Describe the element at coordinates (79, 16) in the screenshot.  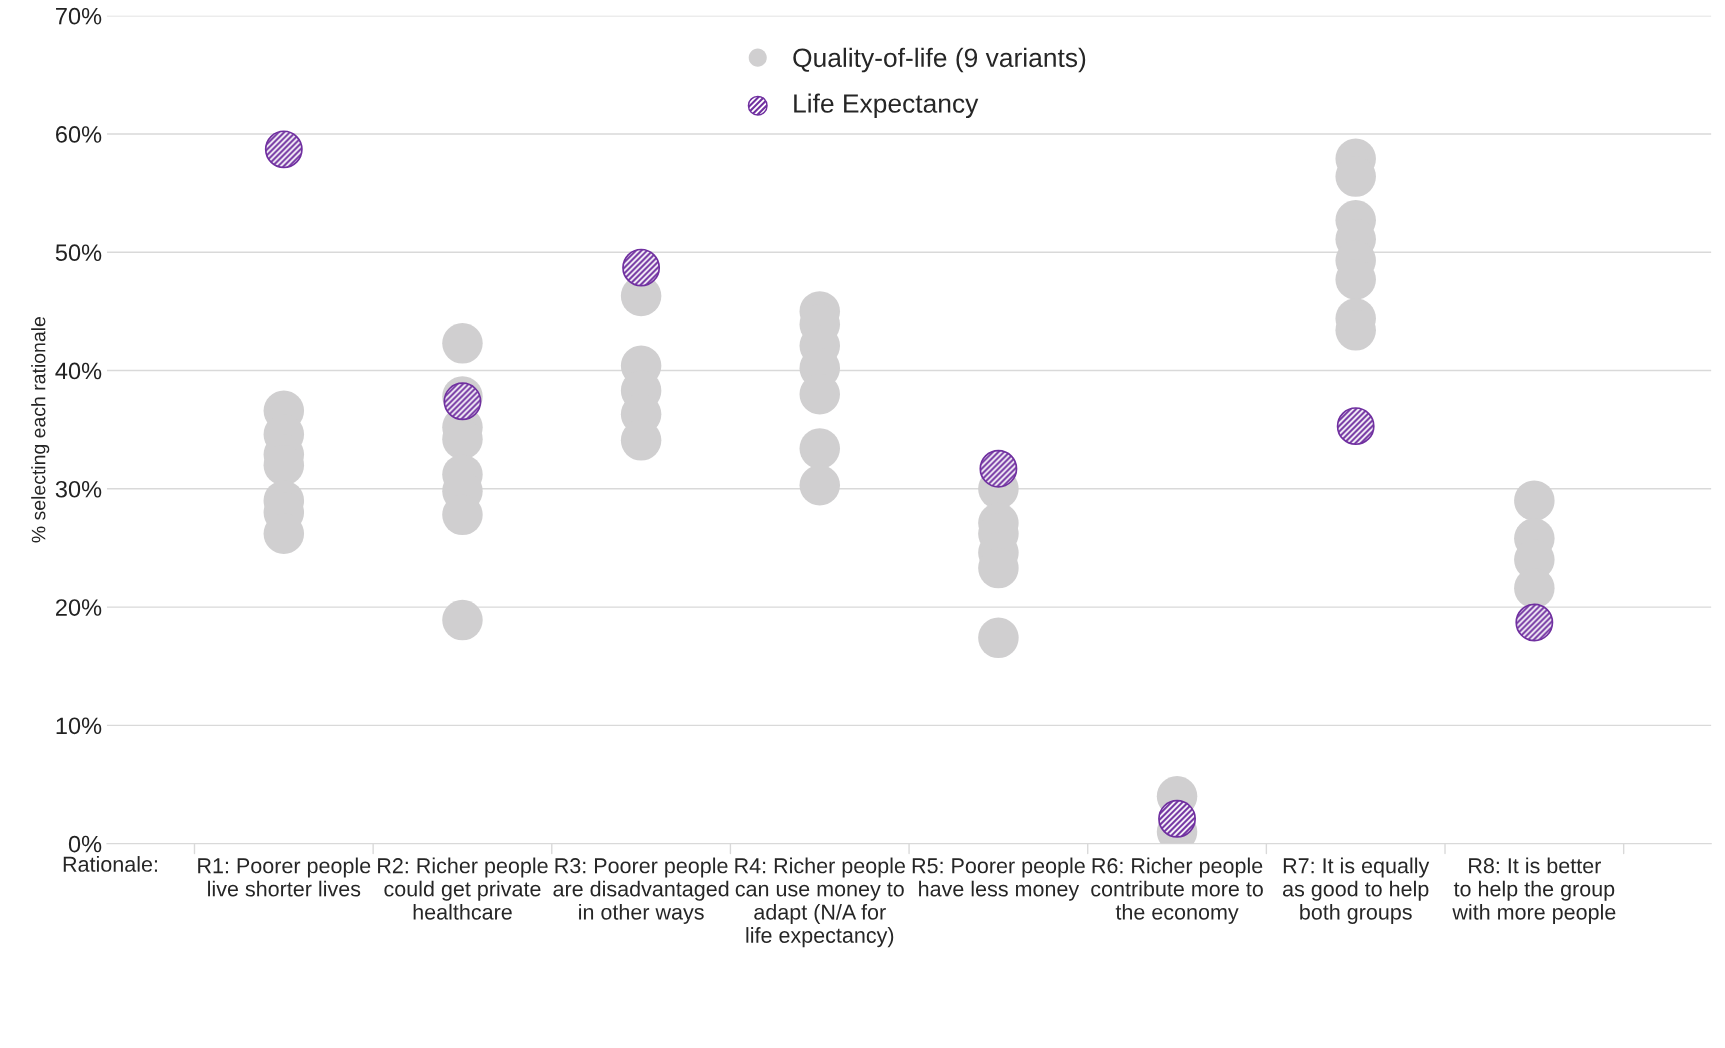
I see `y-tick-label: 70%` at that location.